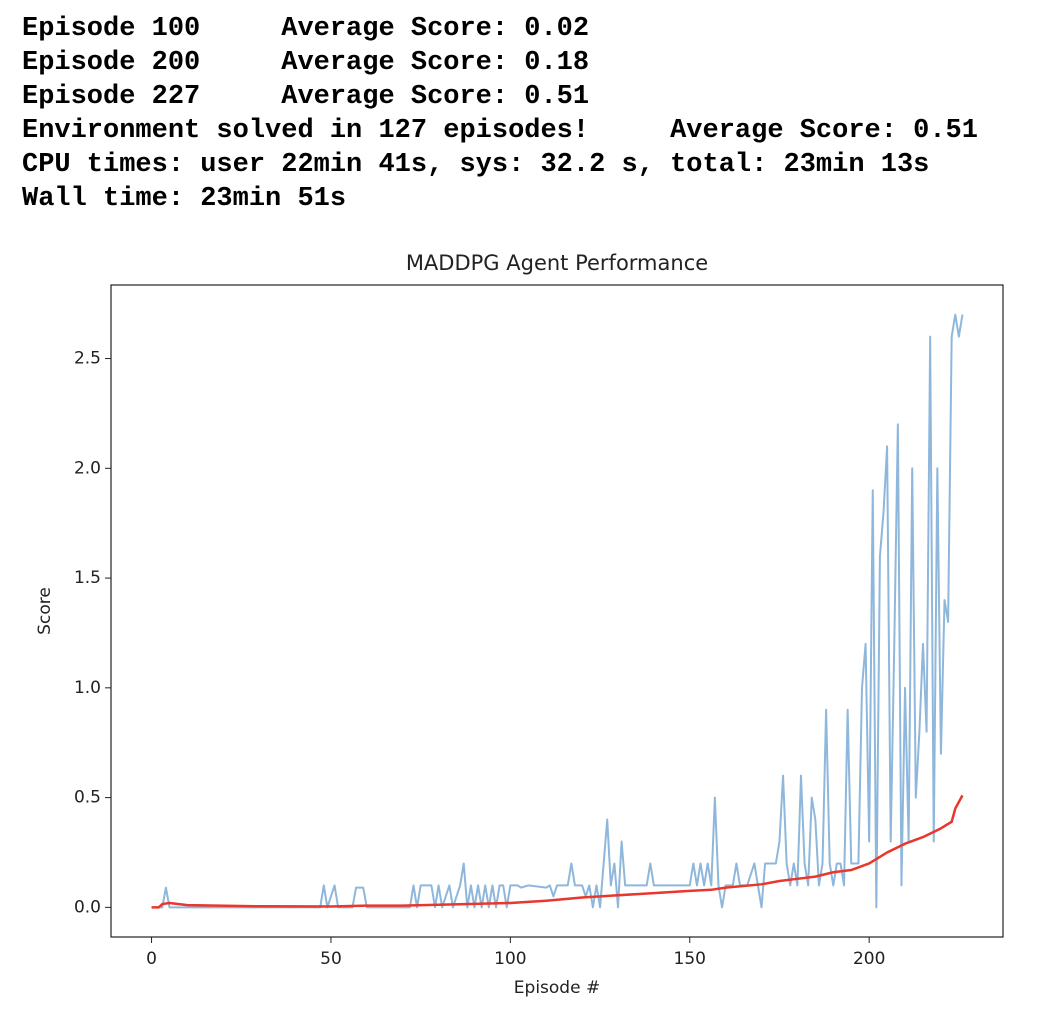 This screenshot has width=1050, height=1016. I want to click on y-tick-label: 0.5, so click(87, 798).